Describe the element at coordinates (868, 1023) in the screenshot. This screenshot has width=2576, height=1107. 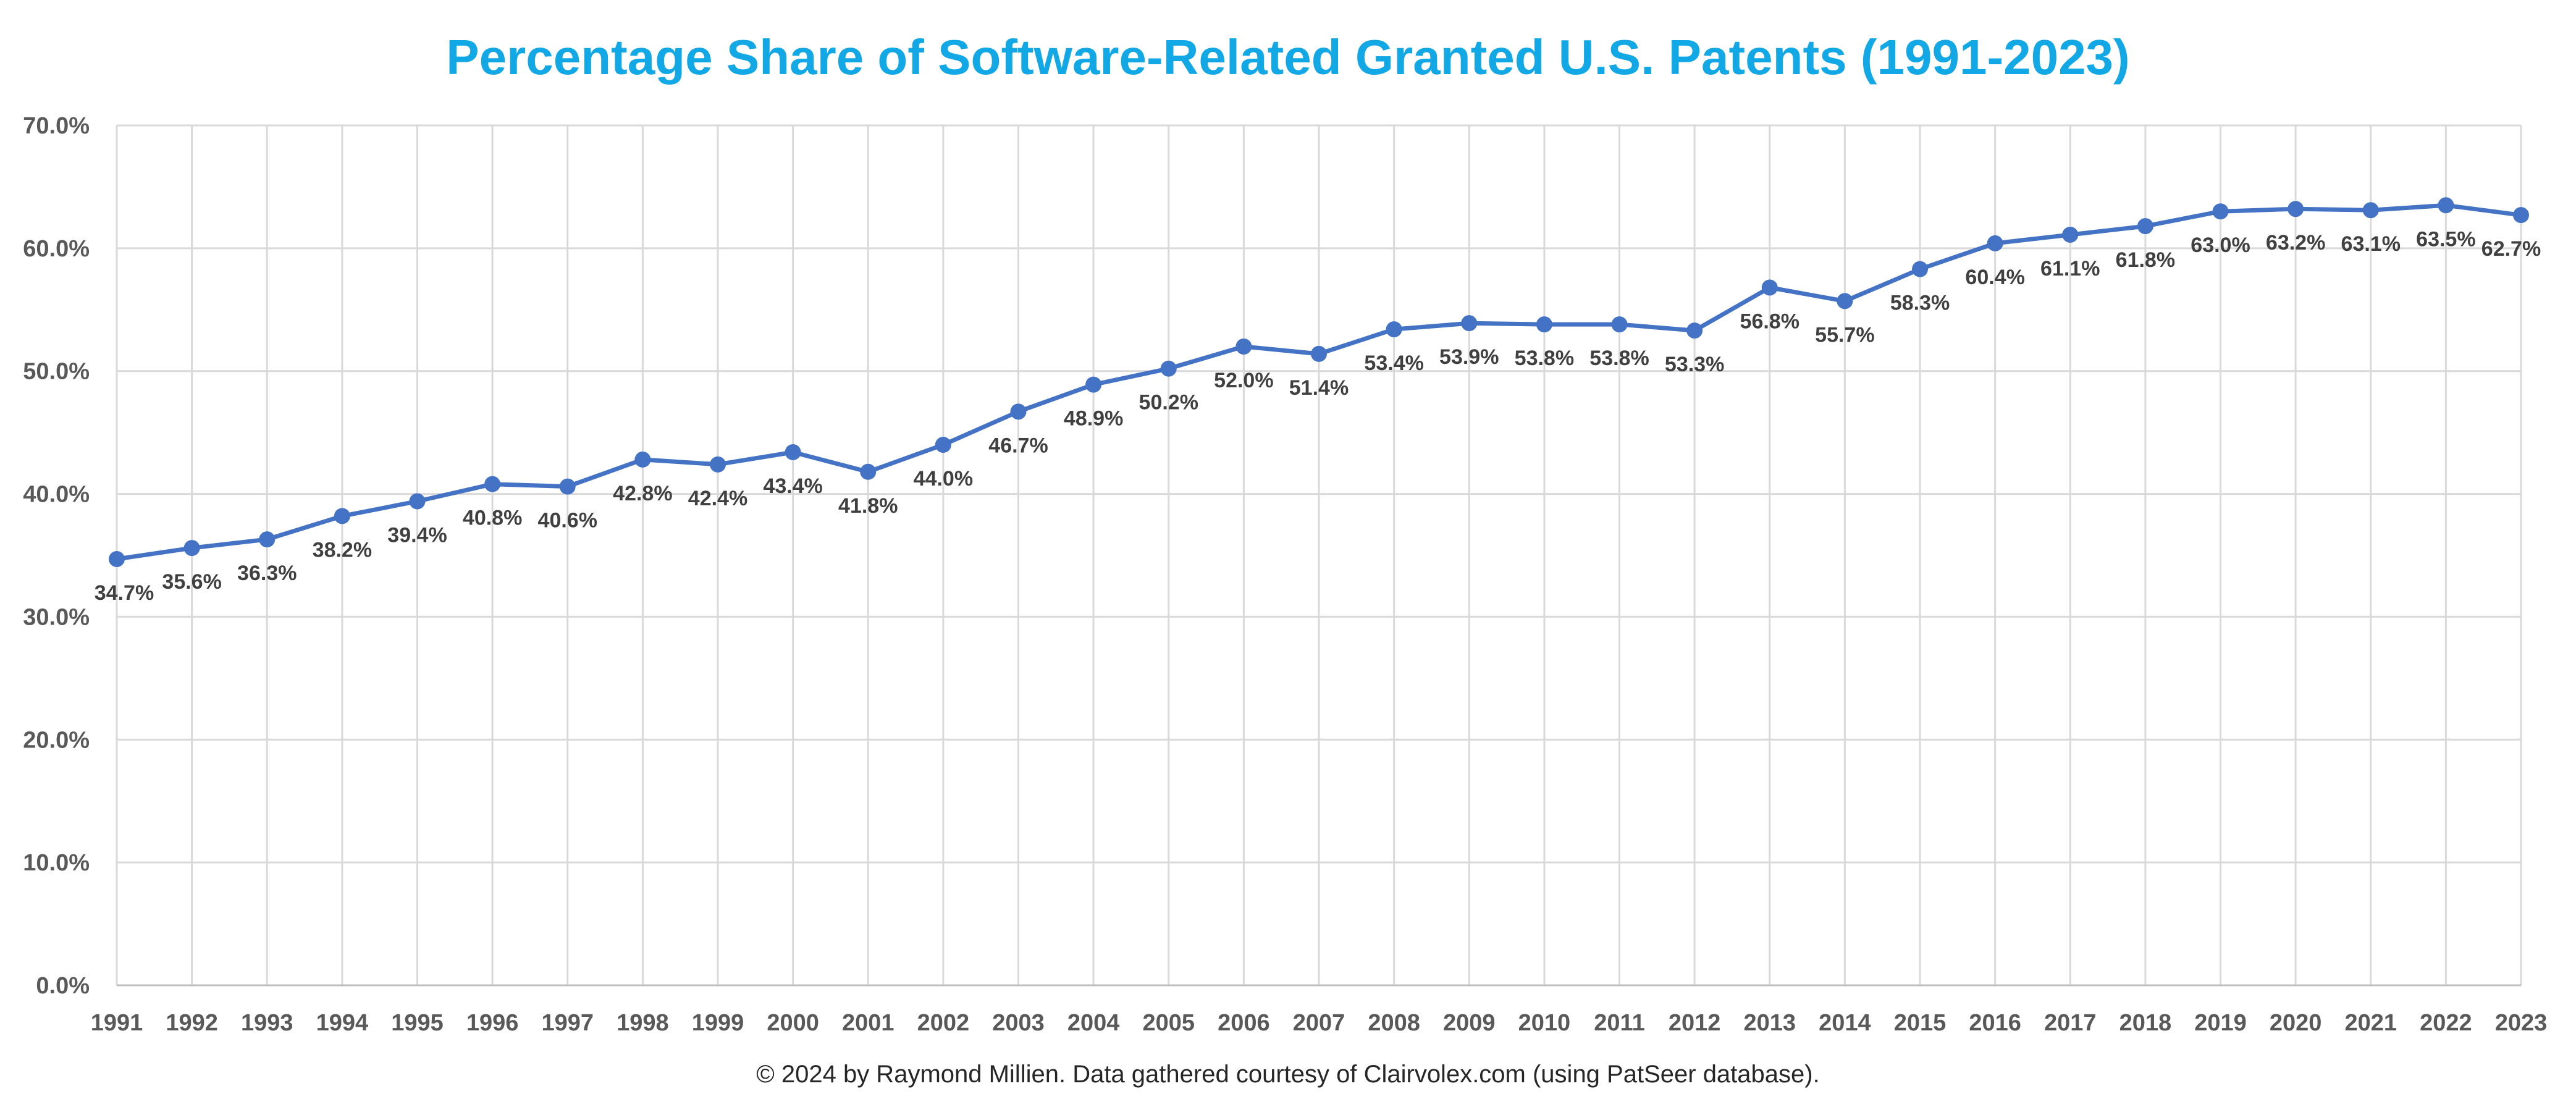
I see `x-tick-label: 2001` at that location.